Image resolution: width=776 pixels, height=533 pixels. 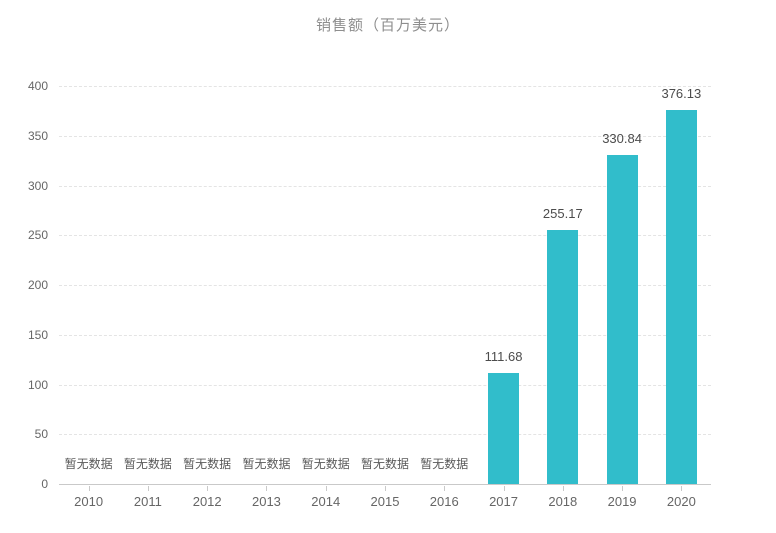 I want to click on x-axis-category-label: 2017, so click(x=503, y=501).